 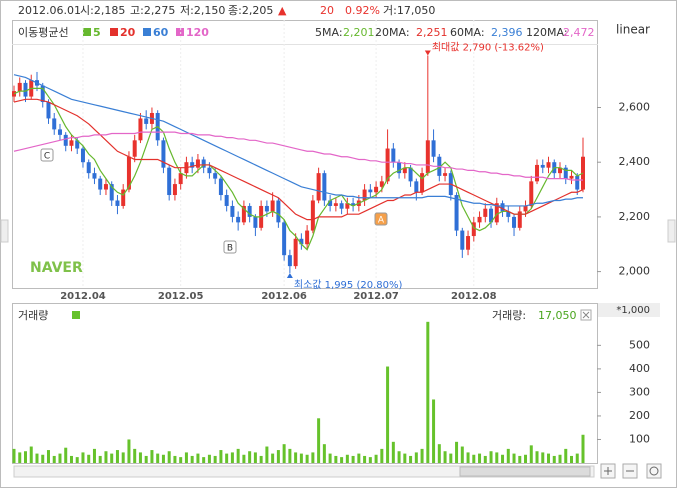 I want to click on ma-readout-value: 2,201, so click(x=359, y=32).